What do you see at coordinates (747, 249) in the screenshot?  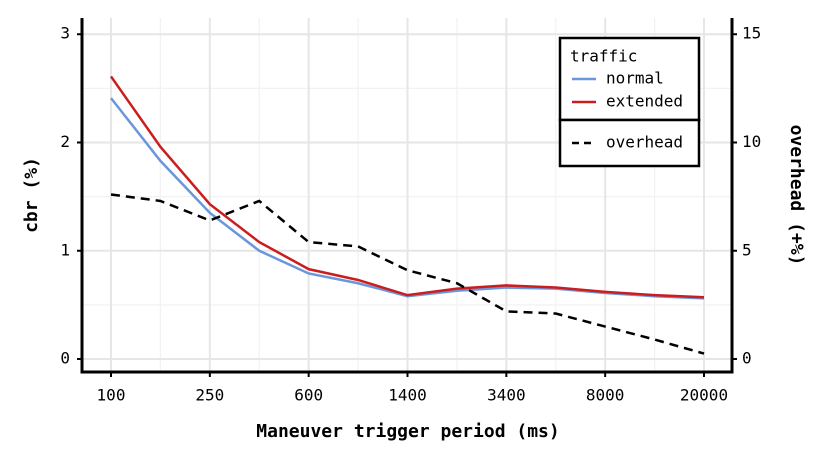 I see `y2-tick-label: 5` at bounding box center [747, 249].